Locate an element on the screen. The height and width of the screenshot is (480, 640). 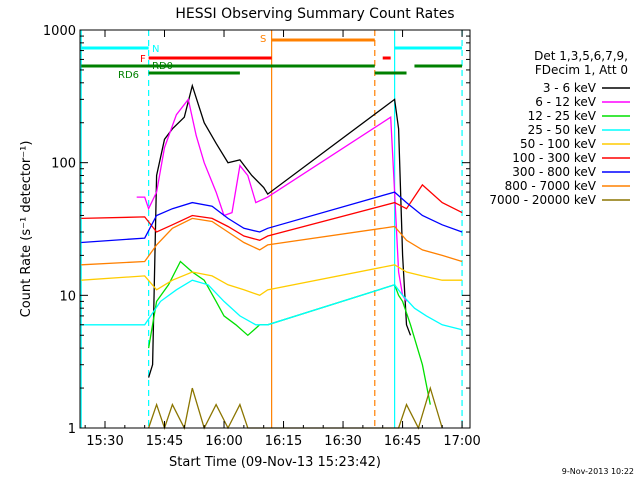
legend-label: 50 - 100 keV is located at coordinates (558, 144).